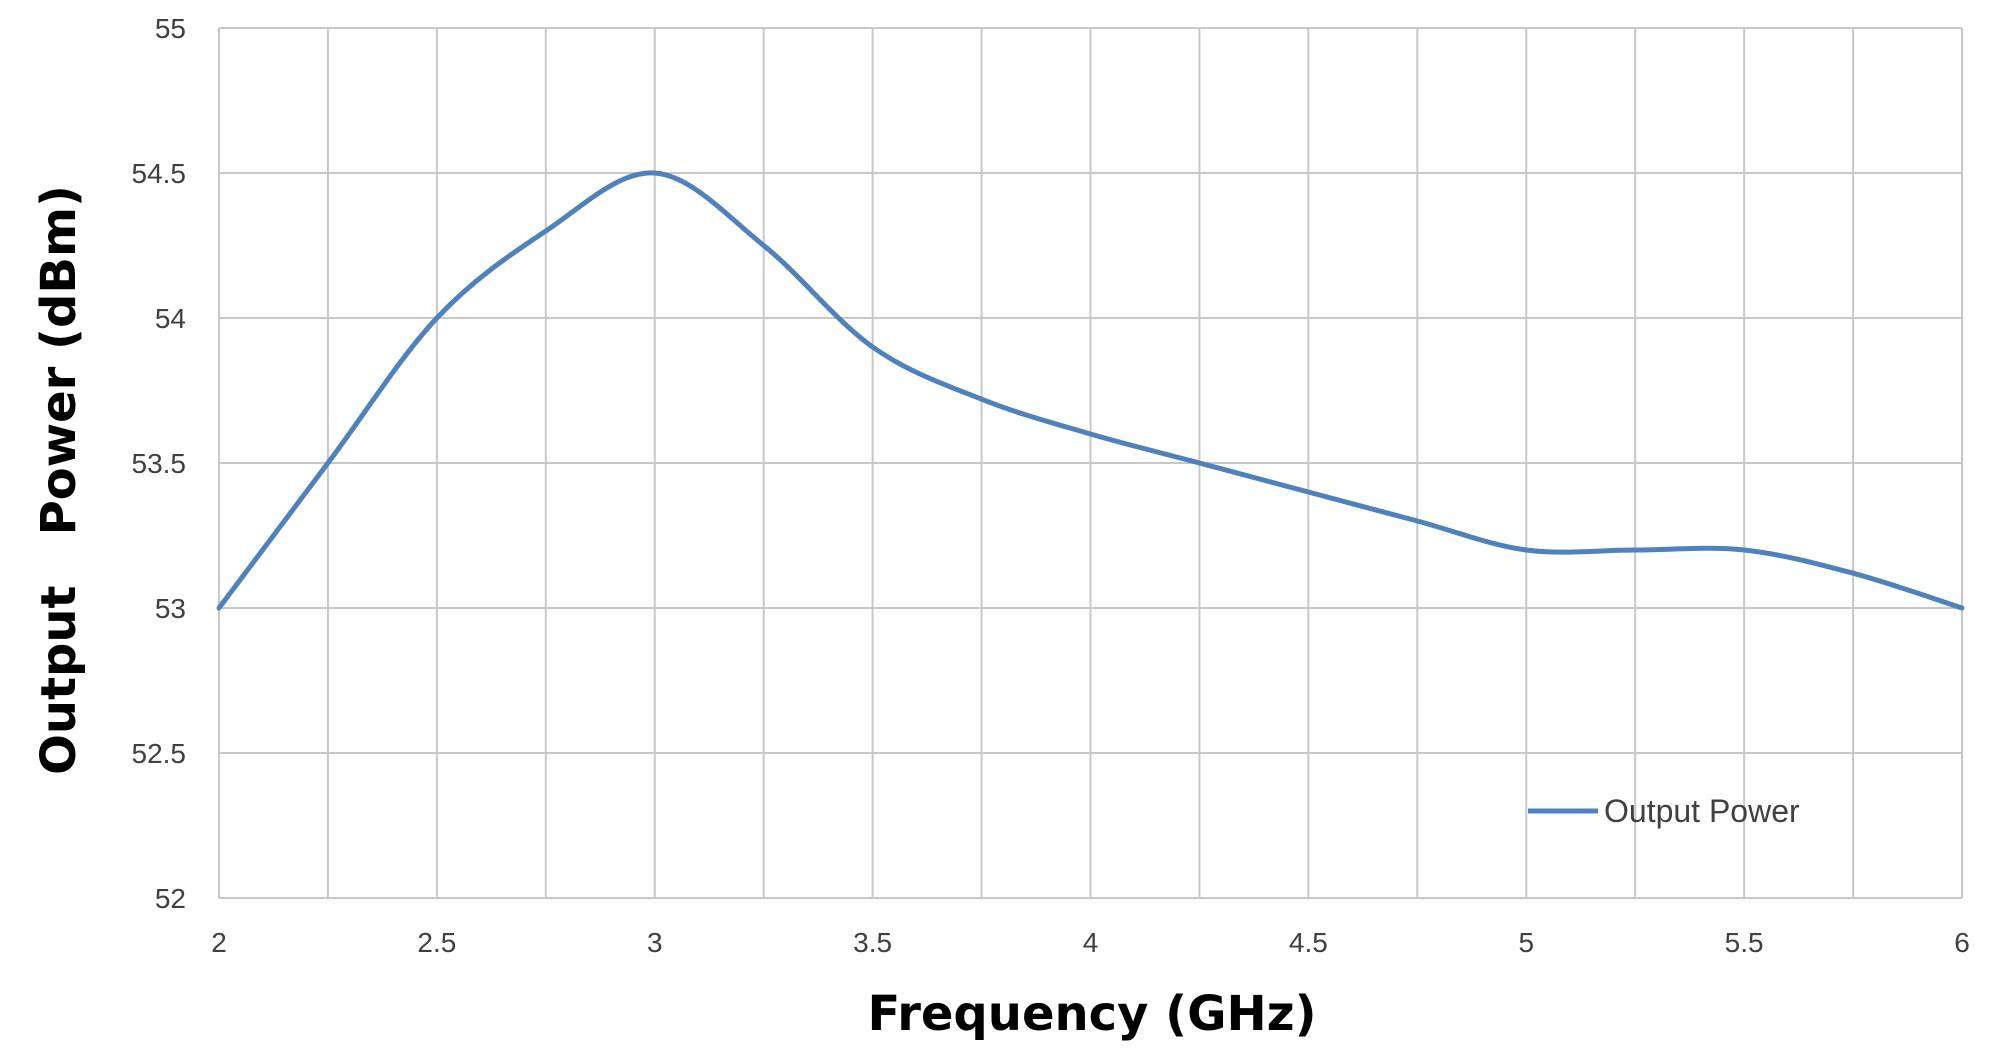  Describe the element at coordinates (1091, 942) in the screenshot. I see `x-tick-label: 4` at that location.